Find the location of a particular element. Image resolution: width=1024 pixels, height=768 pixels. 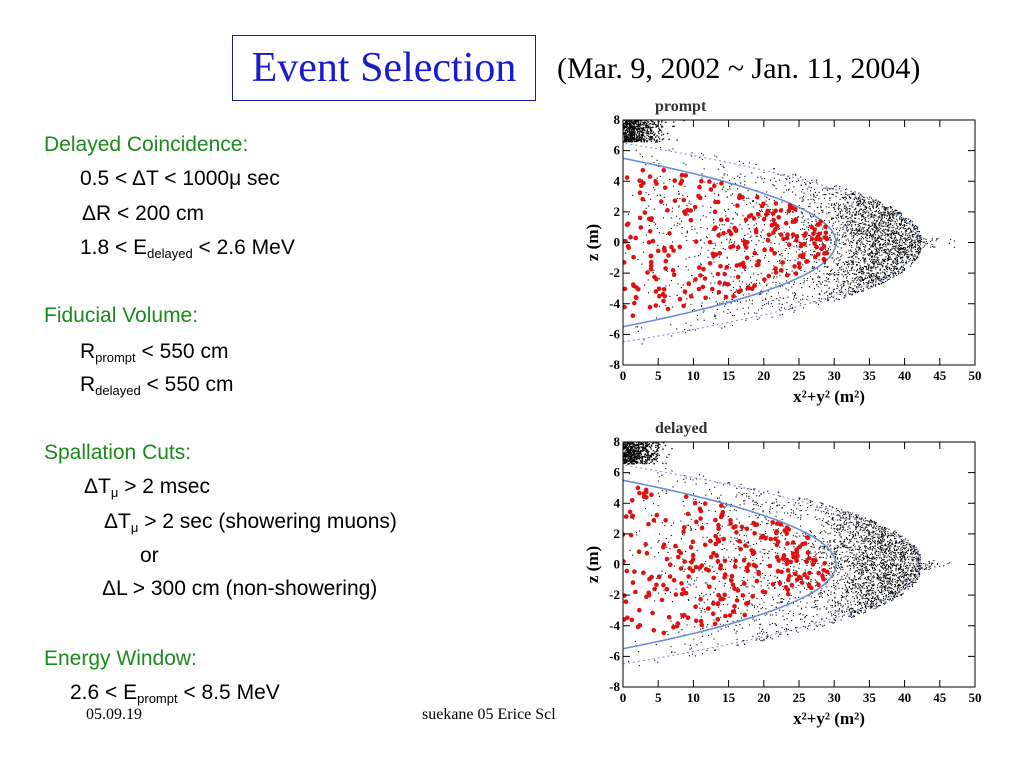

y-tick-label: 2 is located at coordinates (617, 211).